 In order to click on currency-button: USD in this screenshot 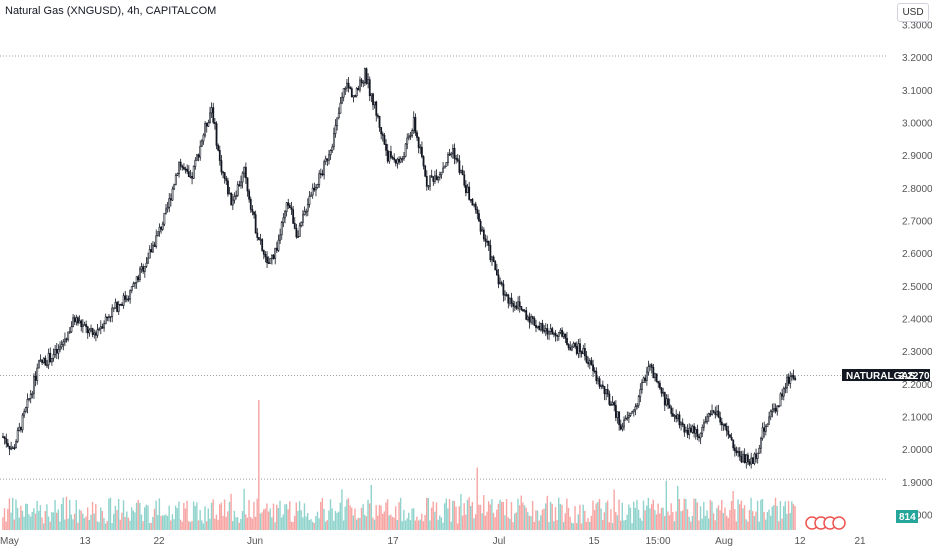, I will do `click(913, 12)`.